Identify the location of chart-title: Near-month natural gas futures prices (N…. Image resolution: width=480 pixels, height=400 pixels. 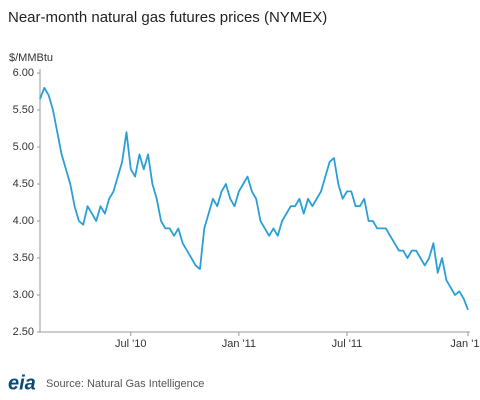
(167, 17).